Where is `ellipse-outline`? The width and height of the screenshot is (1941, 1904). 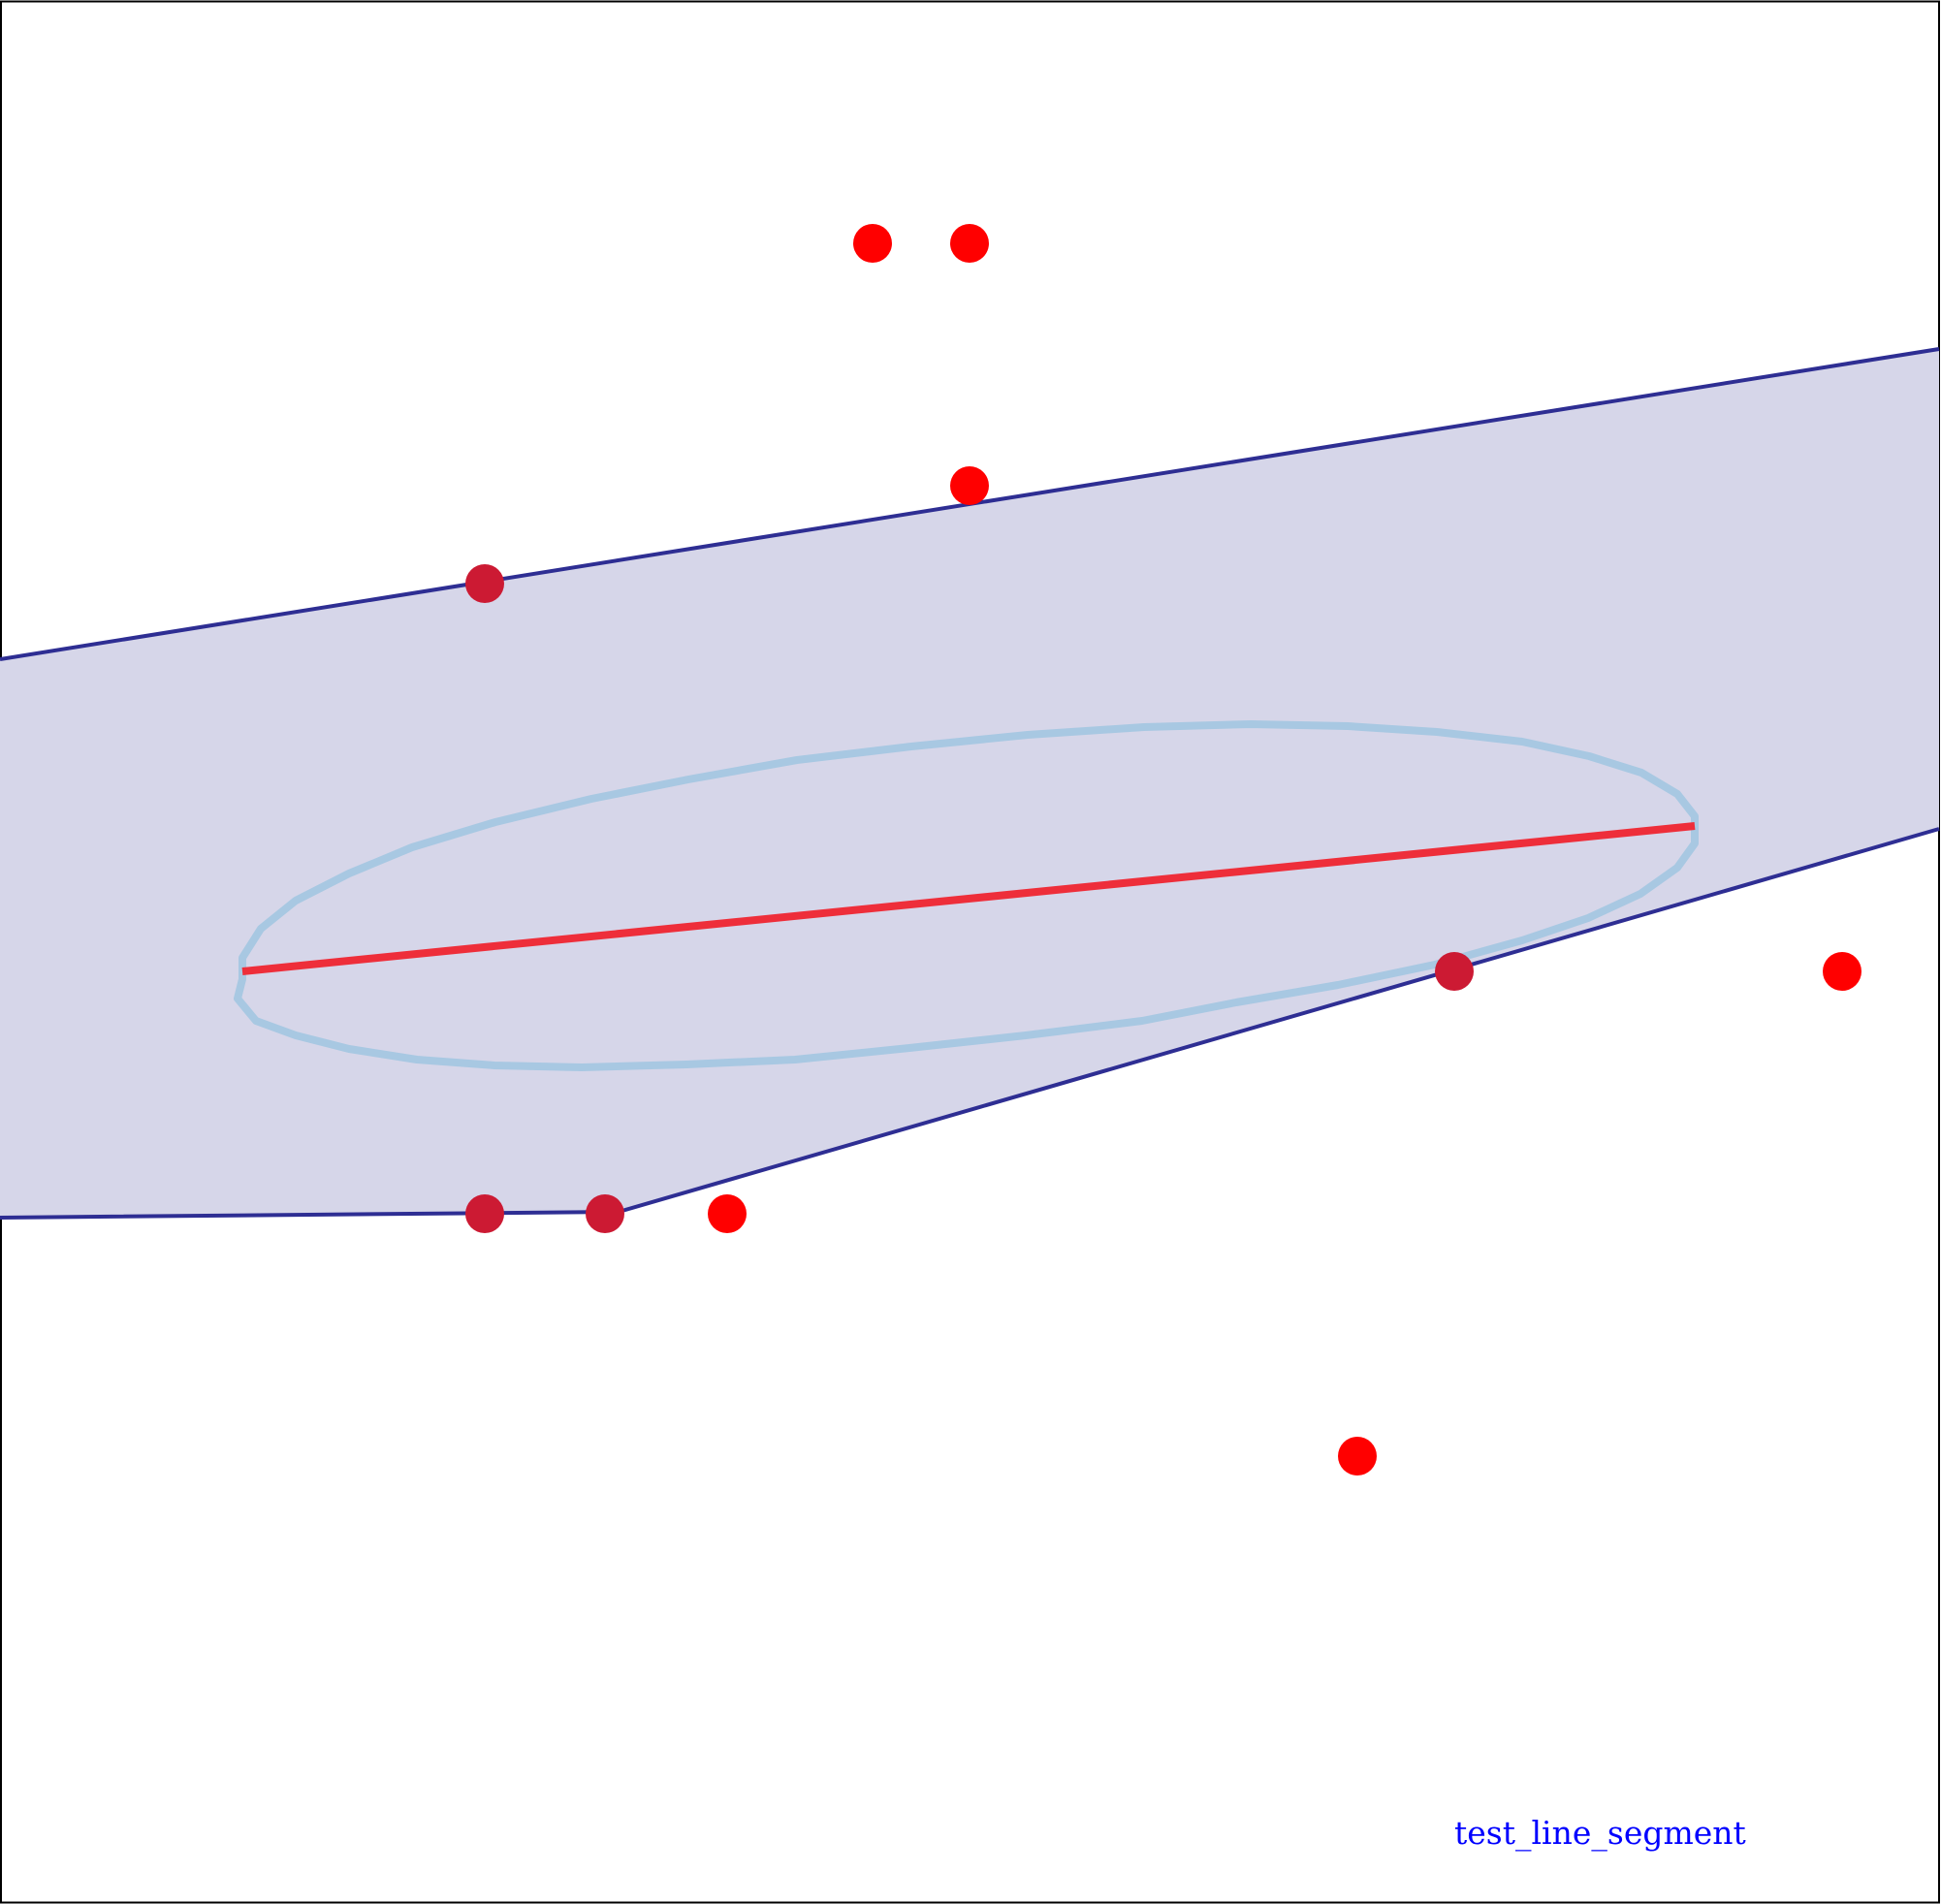 ellipse-outline is located at coordinates (967, 896).